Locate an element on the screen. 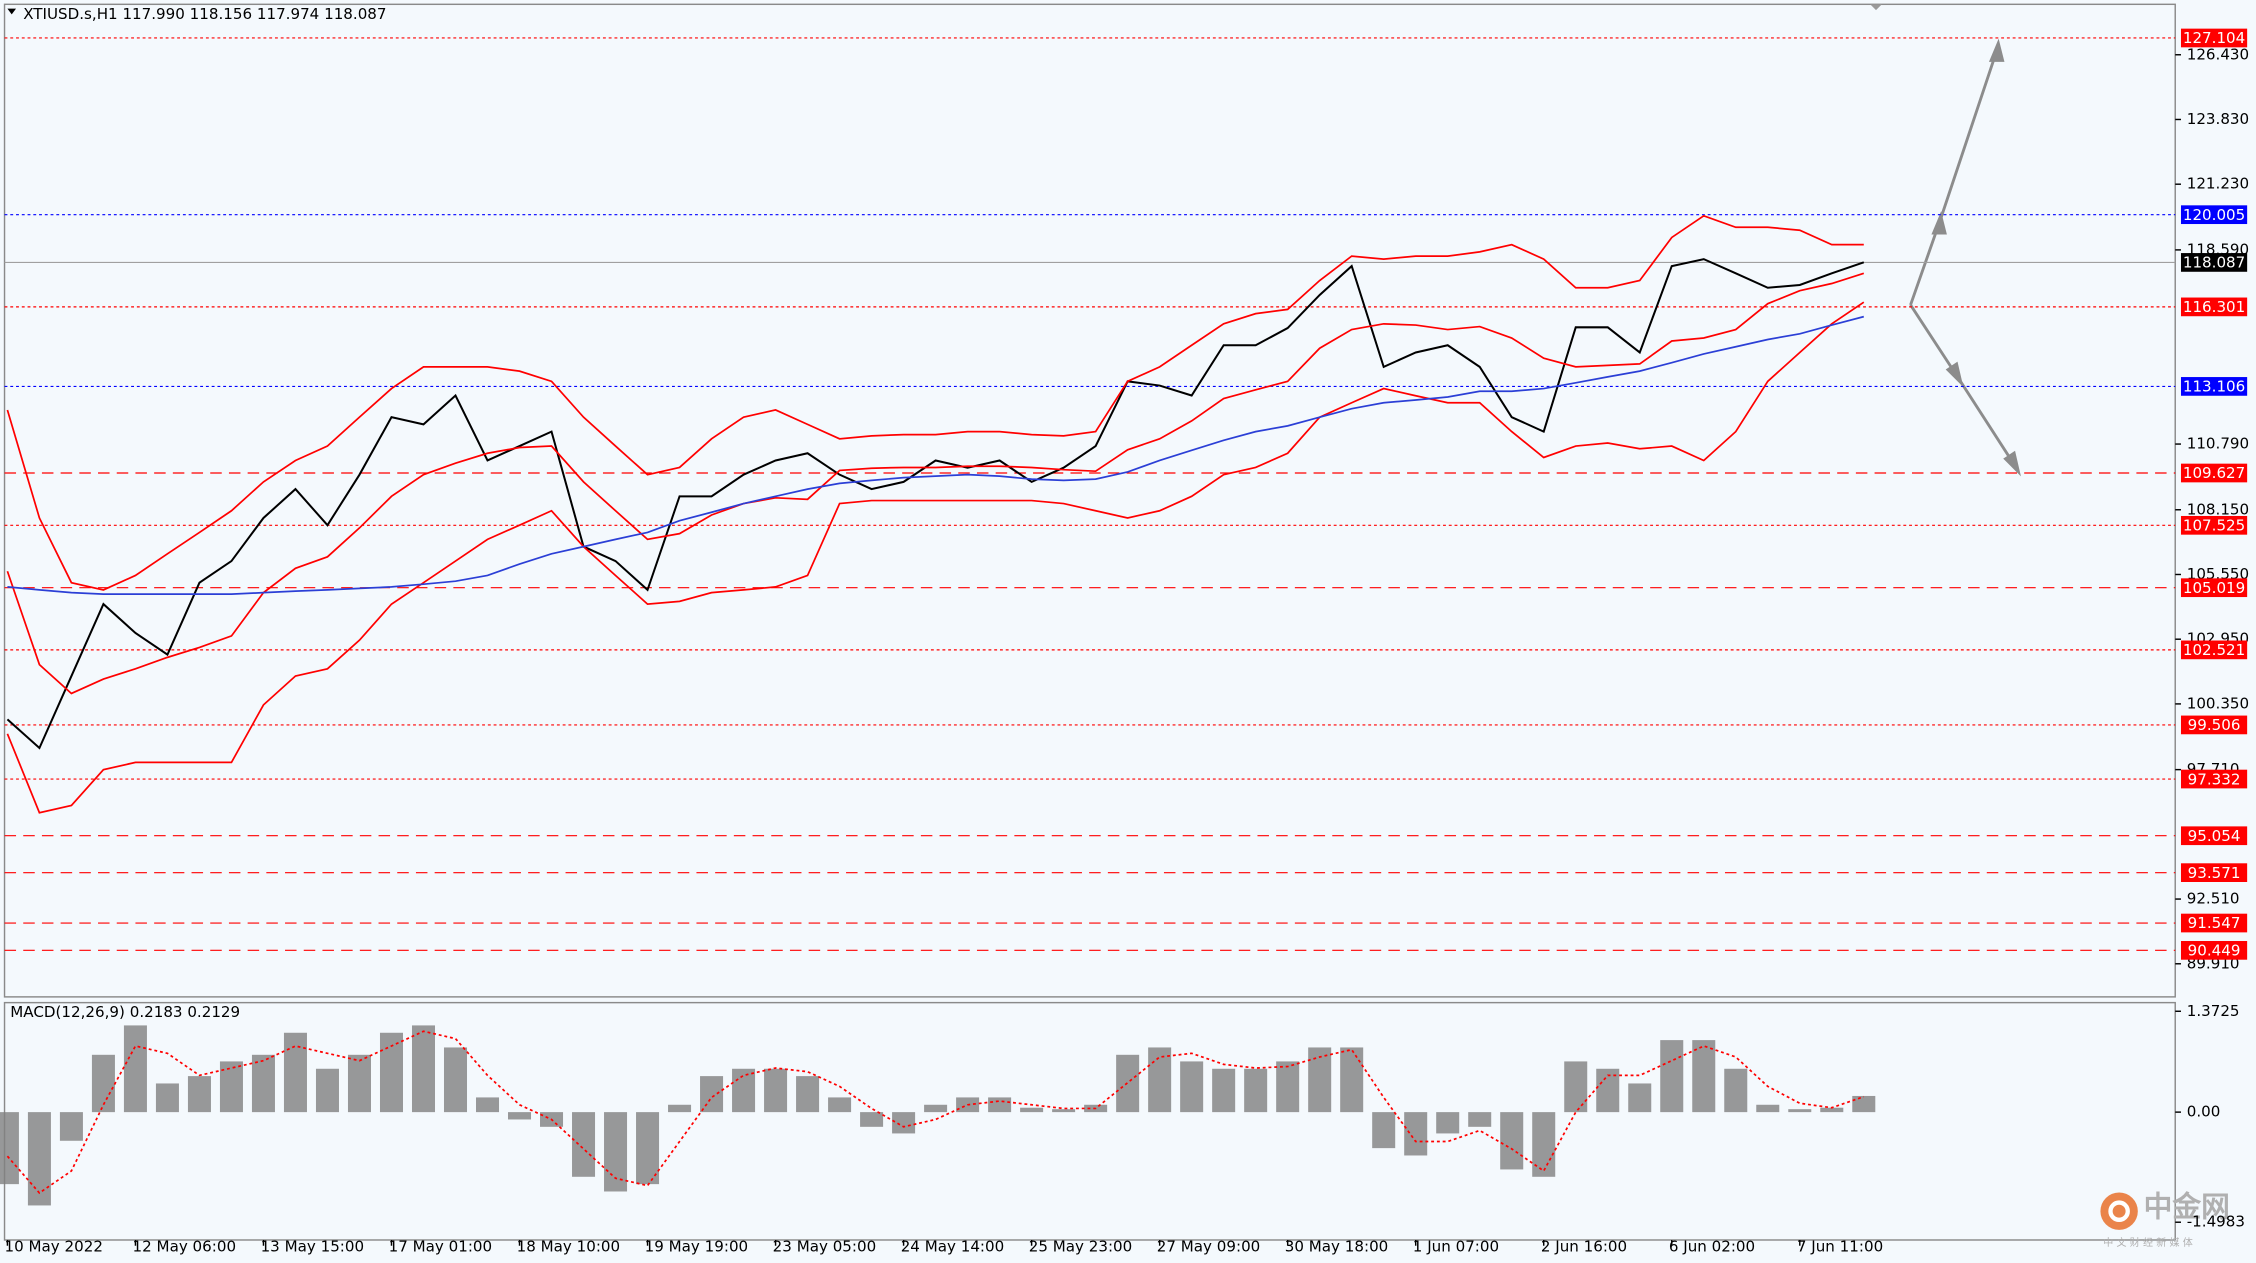  level-label: 116.301 is located at coordinates (2214, 307).